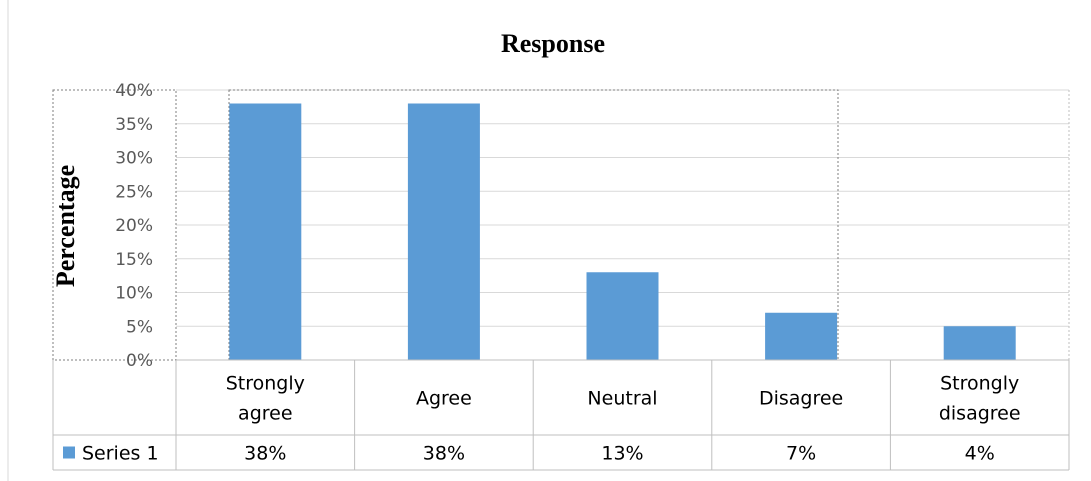 Image resolution: width=1091 pixels, height=481 pixels. What do you see at coordinates (69, 452) in the screenshot?
I see `legend-swatch` at bounding box center [69, 452].